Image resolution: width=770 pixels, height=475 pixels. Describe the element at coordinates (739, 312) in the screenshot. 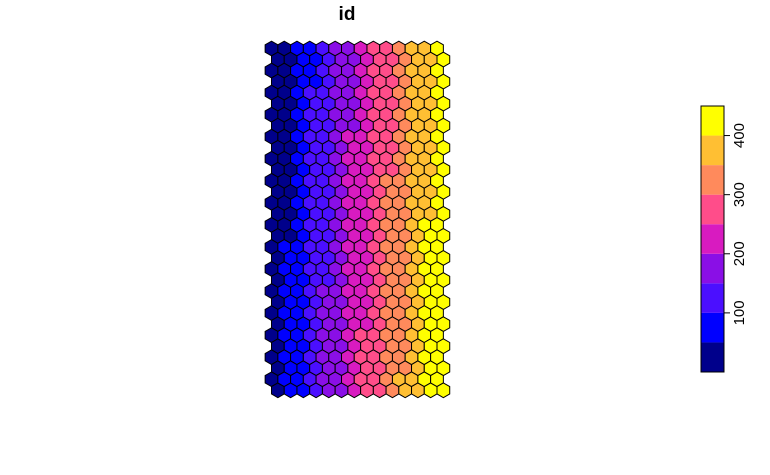

I see `legend-tick-label: 100` at that location.